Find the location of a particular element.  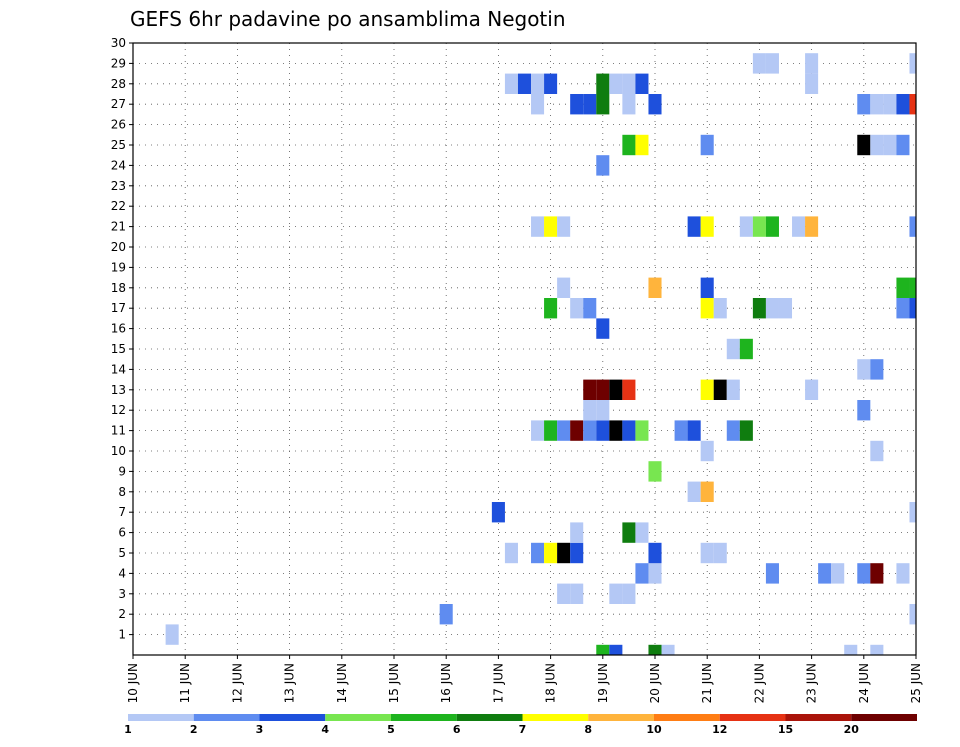

y-tick-label: 18 is located at coordinates (118, 288).